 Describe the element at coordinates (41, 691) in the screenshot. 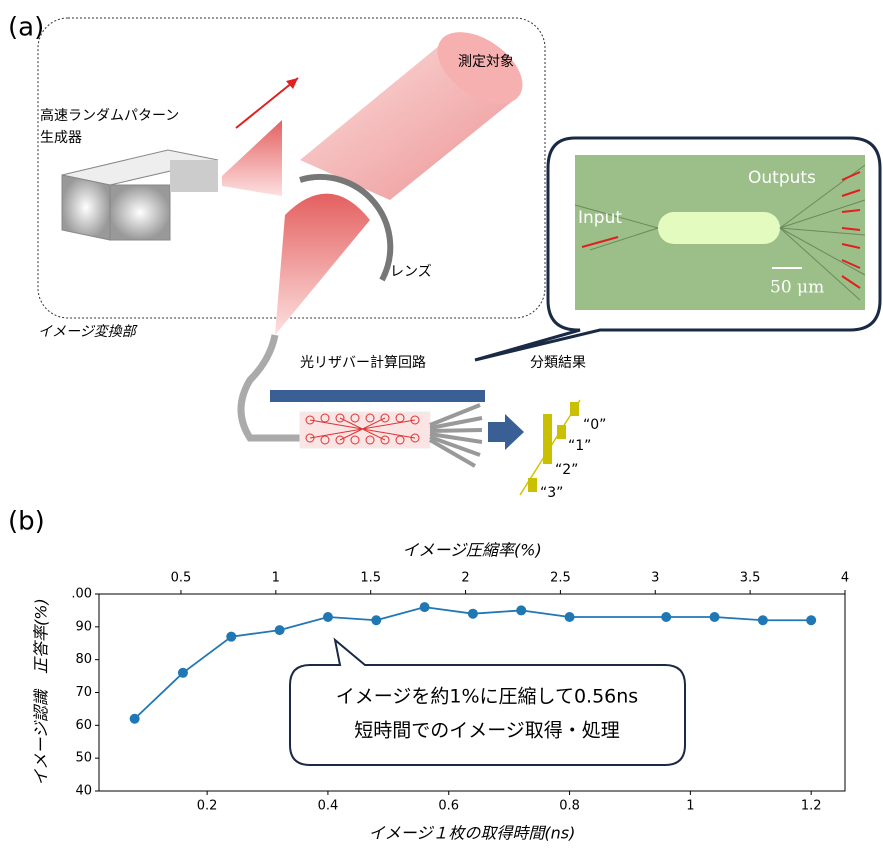

I see `y-axis-label: イメージ認識 正答率(%)` at that location.